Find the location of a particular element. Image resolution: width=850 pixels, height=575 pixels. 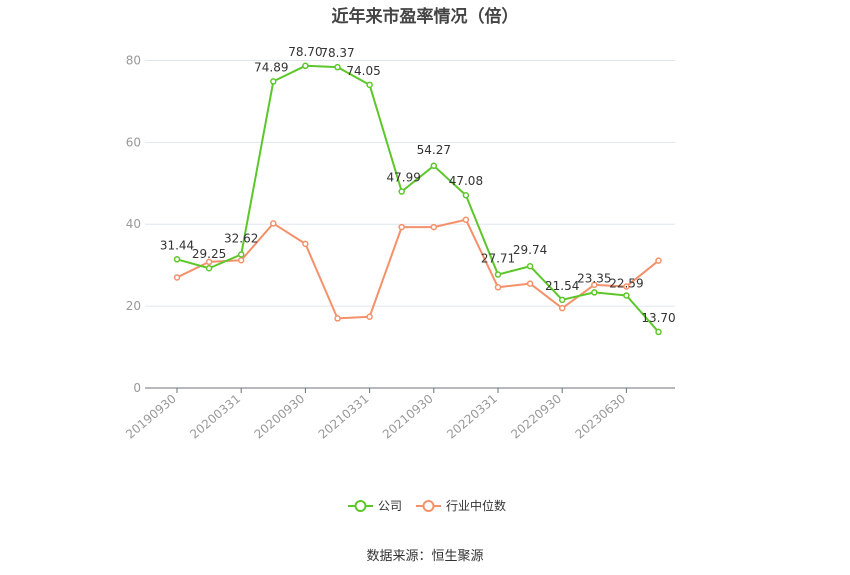

data-label: 27.71 is located at coordinates (498, 259).